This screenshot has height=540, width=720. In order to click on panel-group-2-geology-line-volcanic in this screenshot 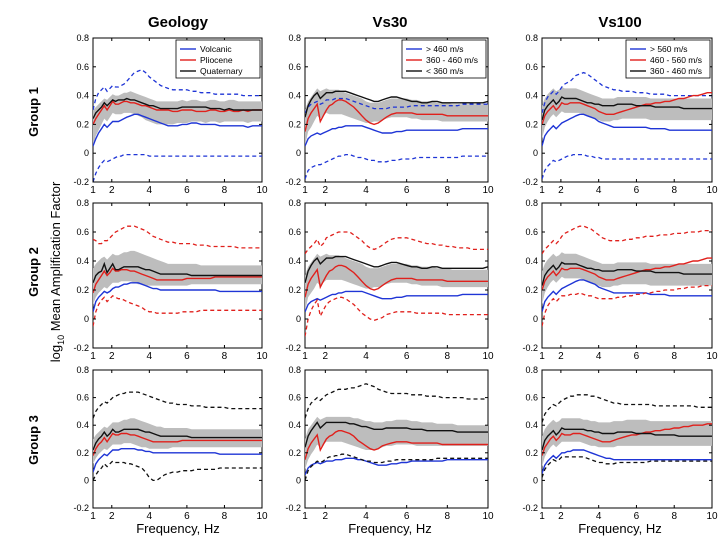, I will do `click(177, 297)`.